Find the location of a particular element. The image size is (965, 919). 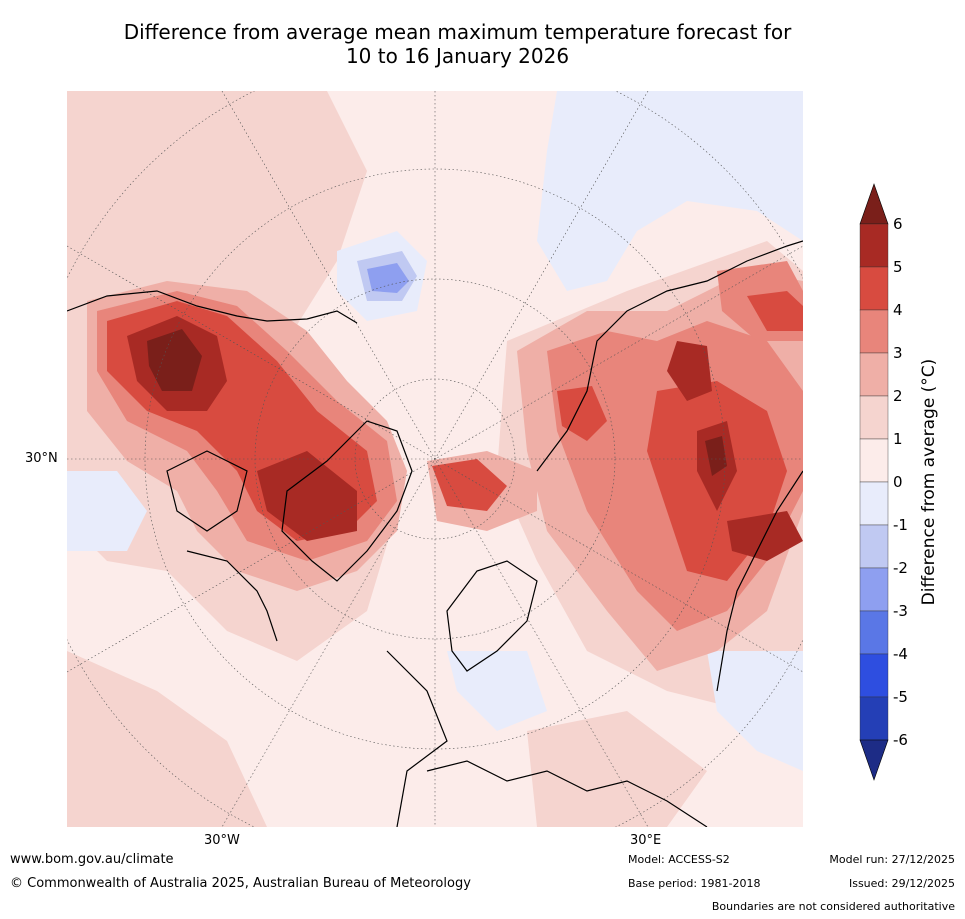

coastline-greenland is located at coordinates (347, 501).